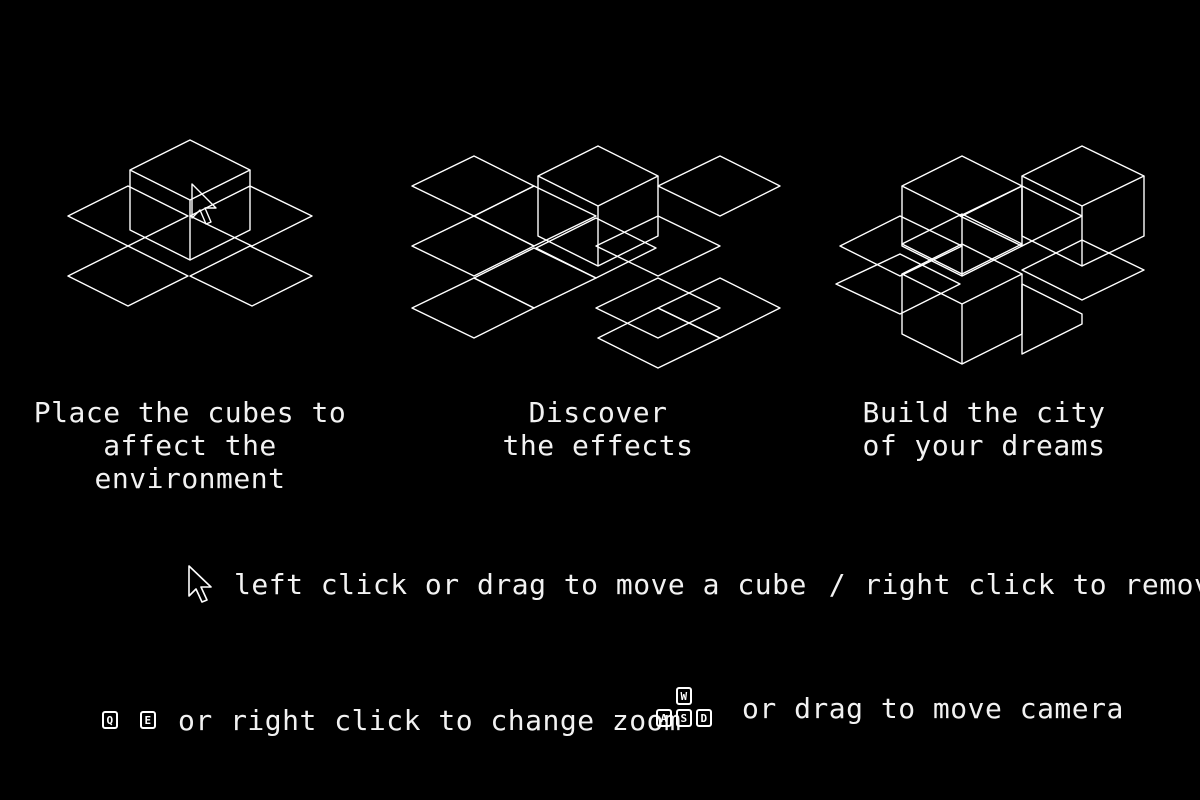 This screenshot has height=800, width=1200. I want to click on s-key-icon: S, so click(684, 718).